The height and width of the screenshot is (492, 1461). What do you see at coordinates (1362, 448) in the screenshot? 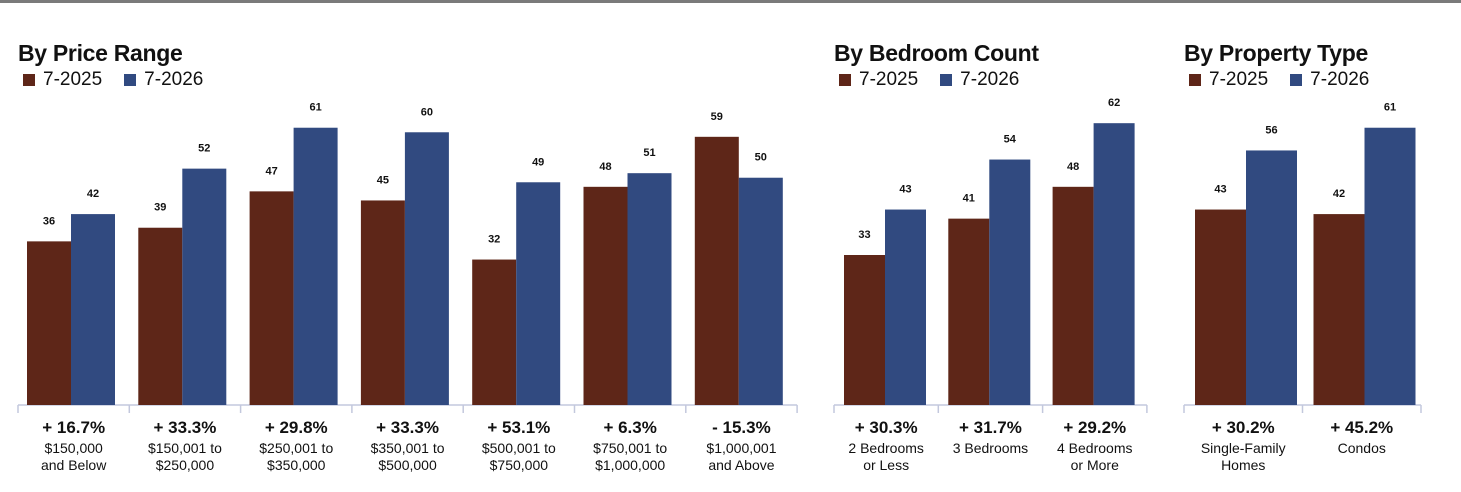
I see `category-label: Condos` at bounding box center [1362, 448].